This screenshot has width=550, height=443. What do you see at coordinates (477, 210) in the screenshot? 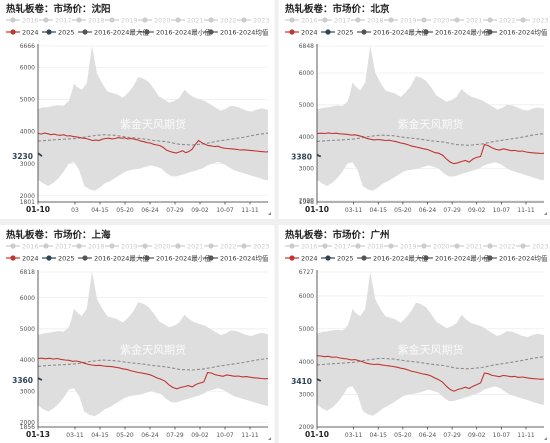
I see `x-tick-label: 09-02` at bounding box center [477, 210].